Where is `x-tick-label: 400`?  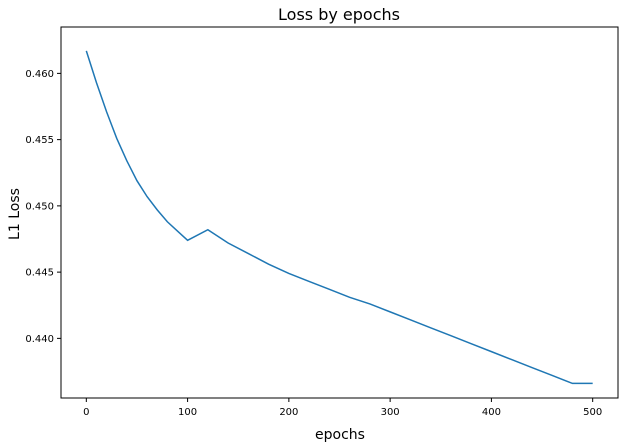 x-tick-label: 400 is located at coordinates (491, 412).